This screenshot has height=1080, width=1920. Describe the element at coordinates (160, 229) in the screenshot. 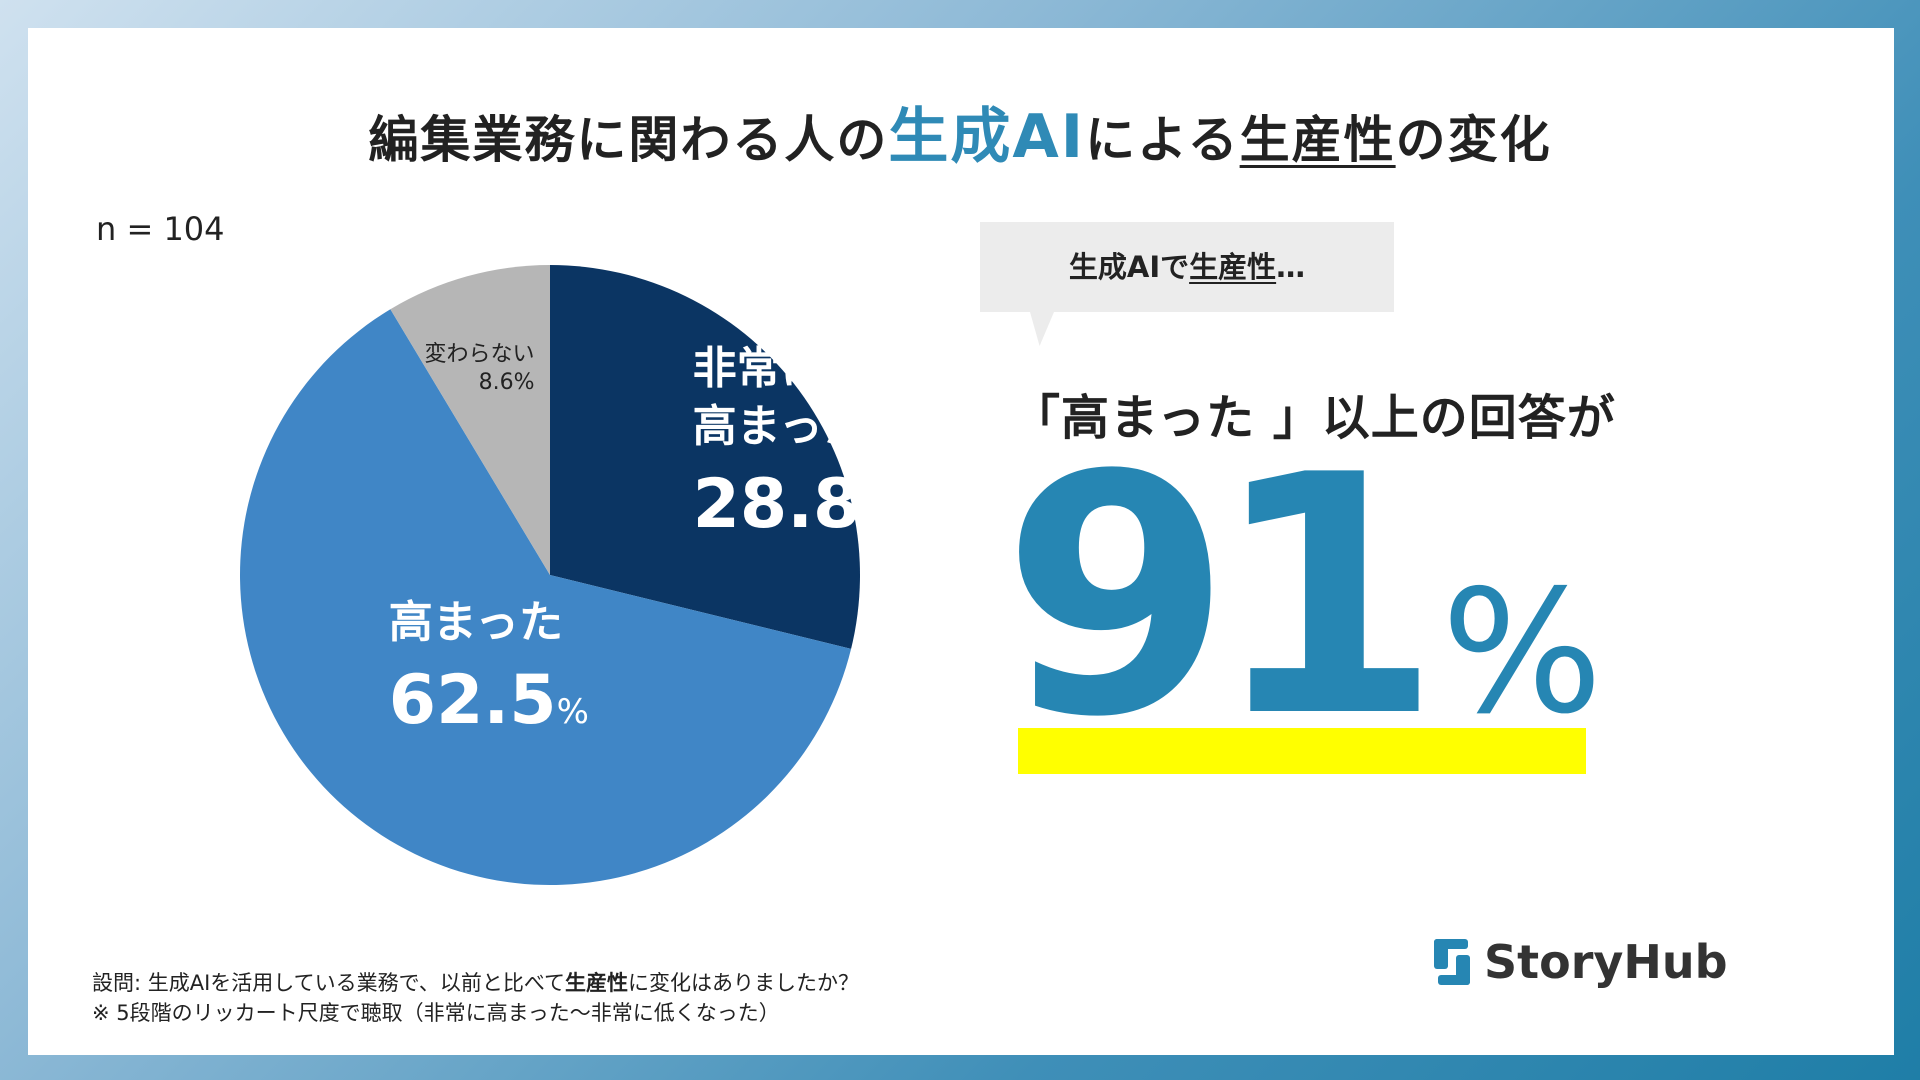

I see `sample-size: n = 104` at that location.